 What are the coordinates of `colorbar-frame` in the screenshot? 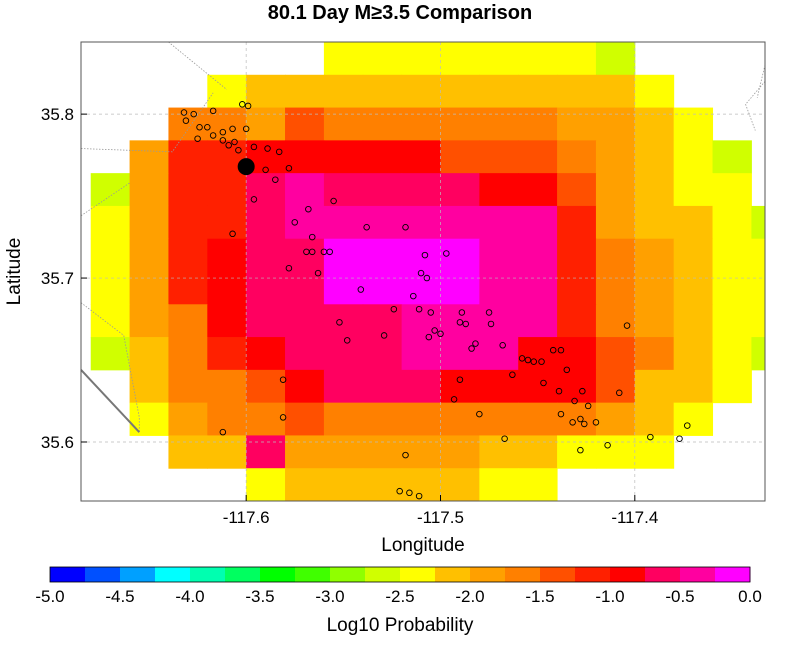 It's located at (400, 574).